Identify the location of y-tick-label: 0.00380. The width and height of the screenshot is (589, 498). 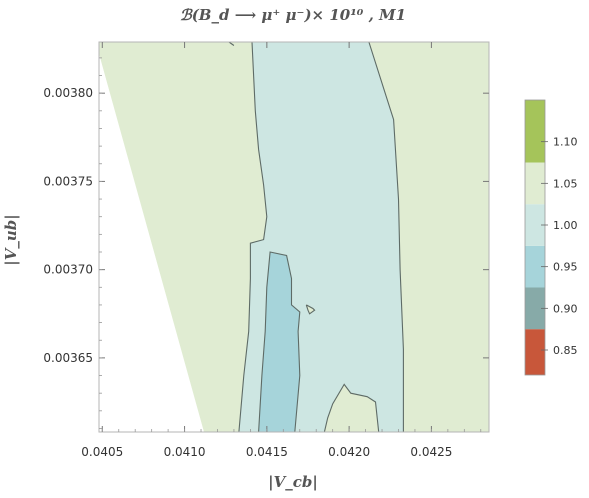
(68, 93).